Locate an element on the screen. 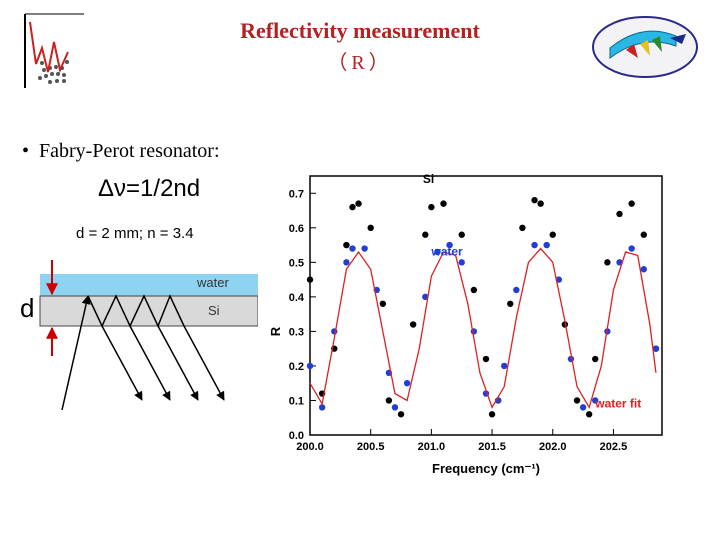  series-annotation: Si is located at coordinates (428, 179).